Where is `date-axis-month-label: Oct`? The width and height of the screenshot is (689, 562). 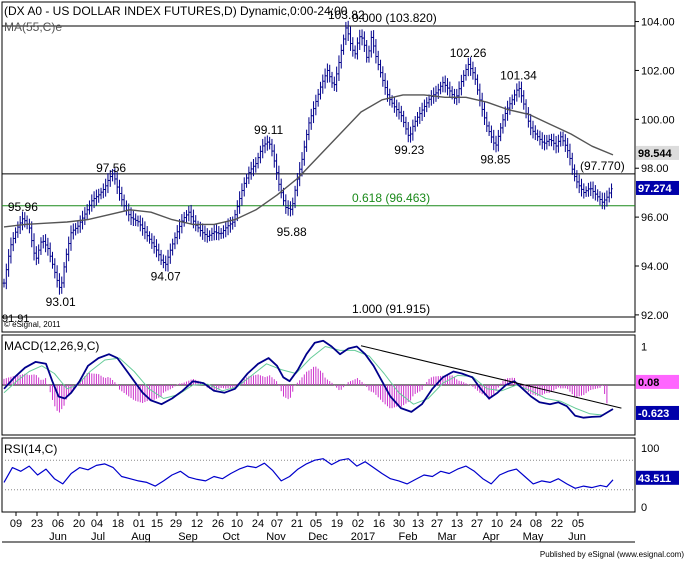
date-axis-month-label: Oct is located at coordinates (230, 537).